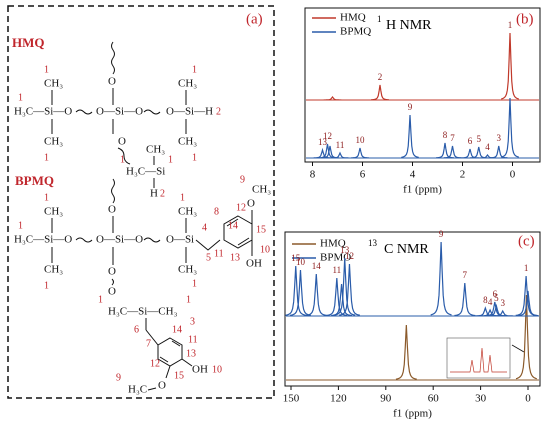  I want to click on x-tick-label: 4, so click(413, 175).